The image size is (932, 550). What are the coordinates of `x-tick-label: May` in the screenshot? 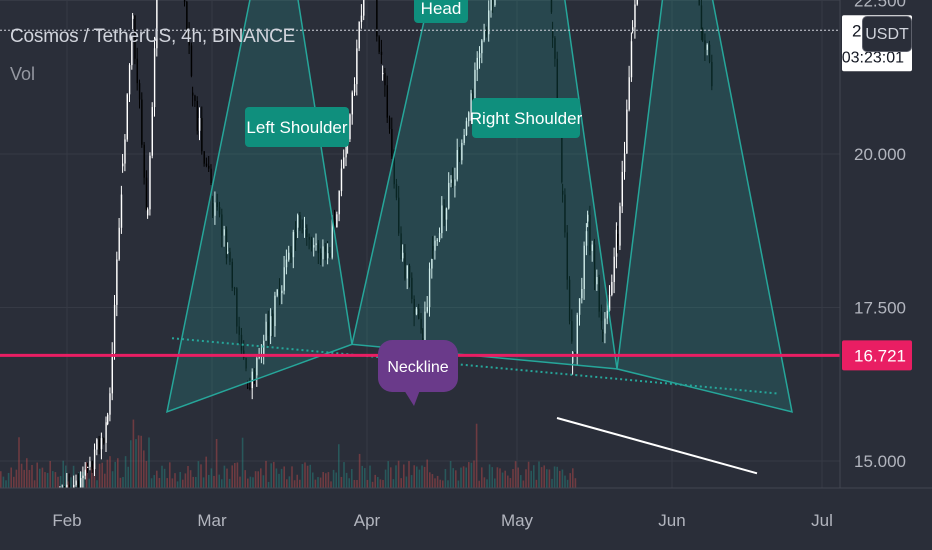 It's located at (517, 520).